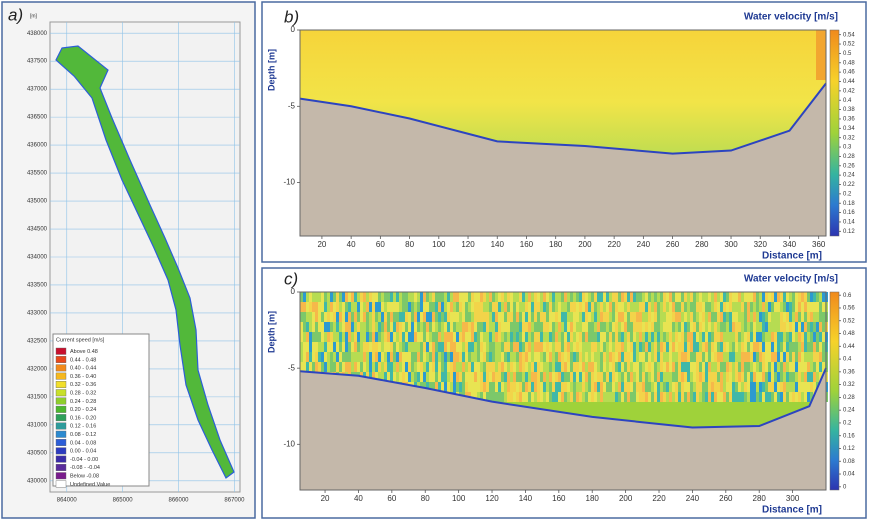 The width and height of the screenshot is (869, 521). What do you see at coordinates (37, 453) in the screenshot?
I see `y-tick-label: 430500` at bounding box center [37, 453].